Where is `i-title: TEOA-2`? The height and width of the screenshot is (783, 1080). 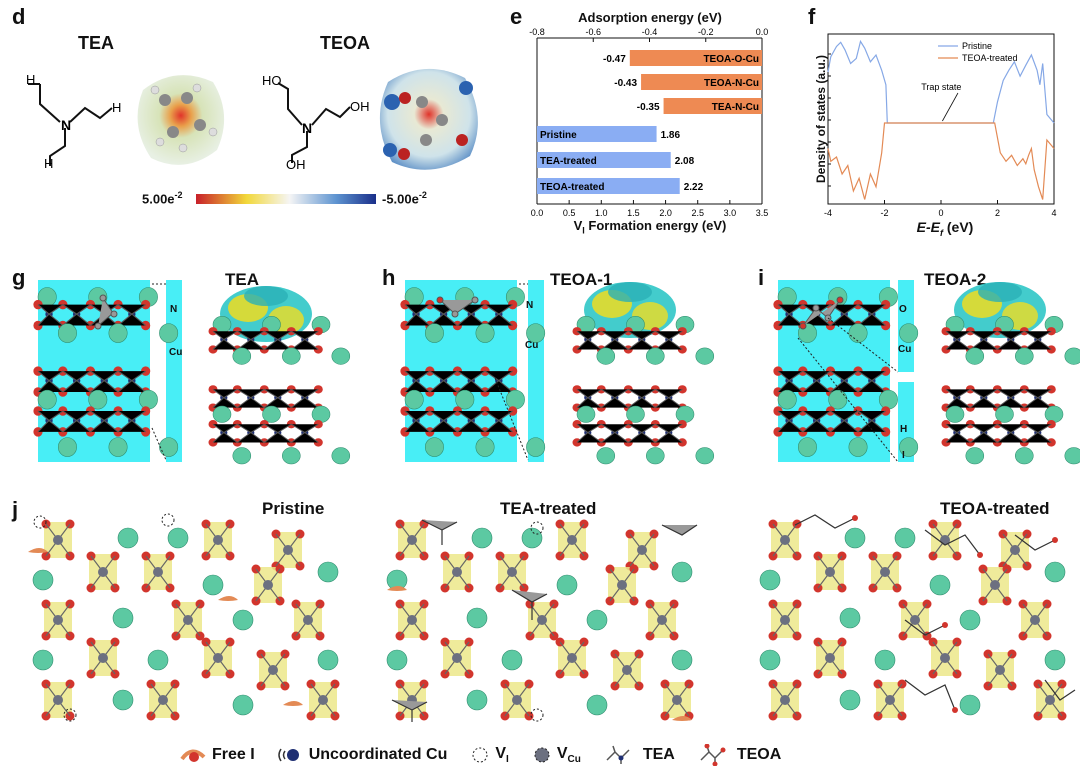 i-title: TEOA-2 is located at coordinates (955, 279).